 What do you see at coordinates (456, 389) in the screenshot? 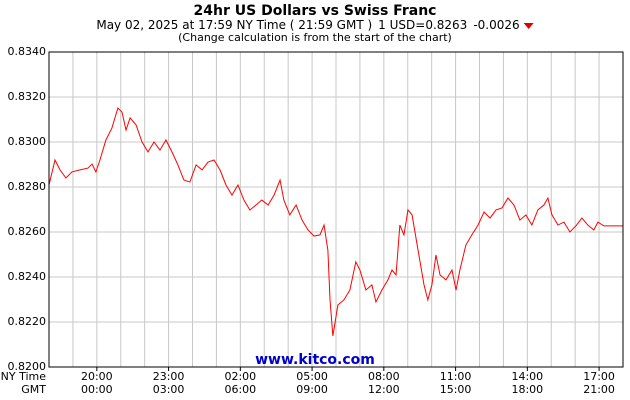
I see `x-tick-label-gmt: 15:00` at bounding box center [456, 389].